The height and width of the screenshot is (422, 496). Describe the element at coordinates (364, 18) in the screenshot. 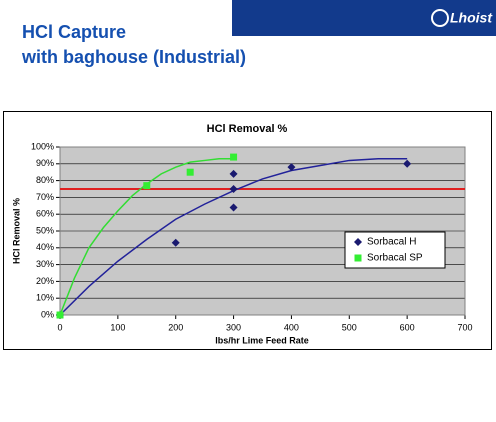

I see `header-band` at that location.